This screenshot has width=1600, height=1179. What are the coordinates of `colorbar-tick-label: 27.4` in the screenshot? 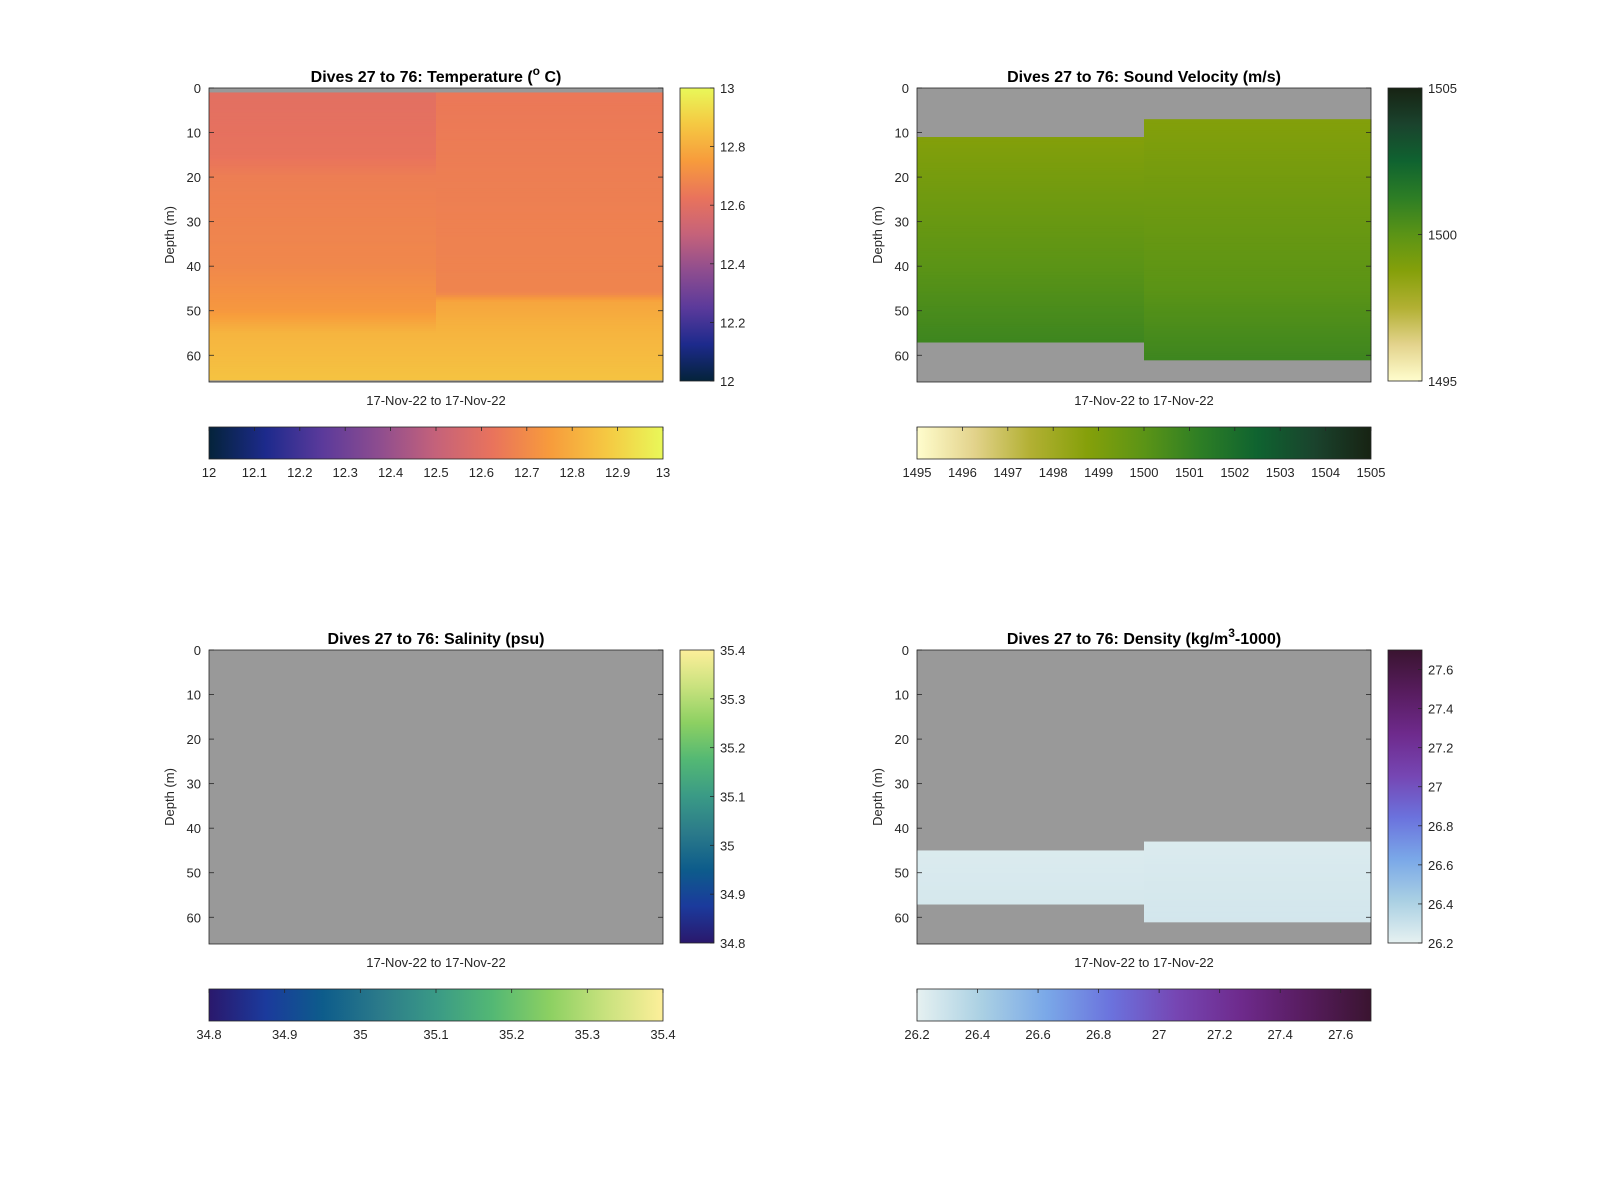 It's located at (1280, 1034).